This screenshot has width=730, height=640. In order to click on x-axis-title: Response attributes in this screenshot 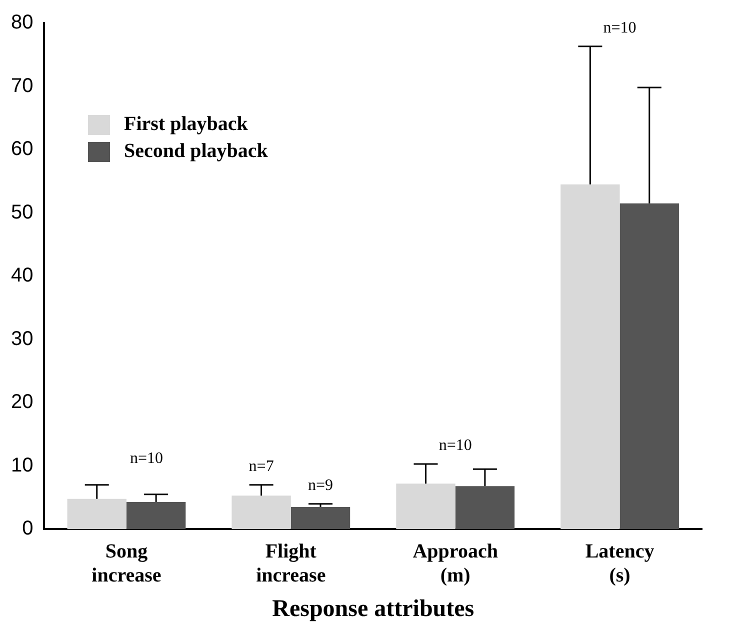, I will do `click(373, 609)`.